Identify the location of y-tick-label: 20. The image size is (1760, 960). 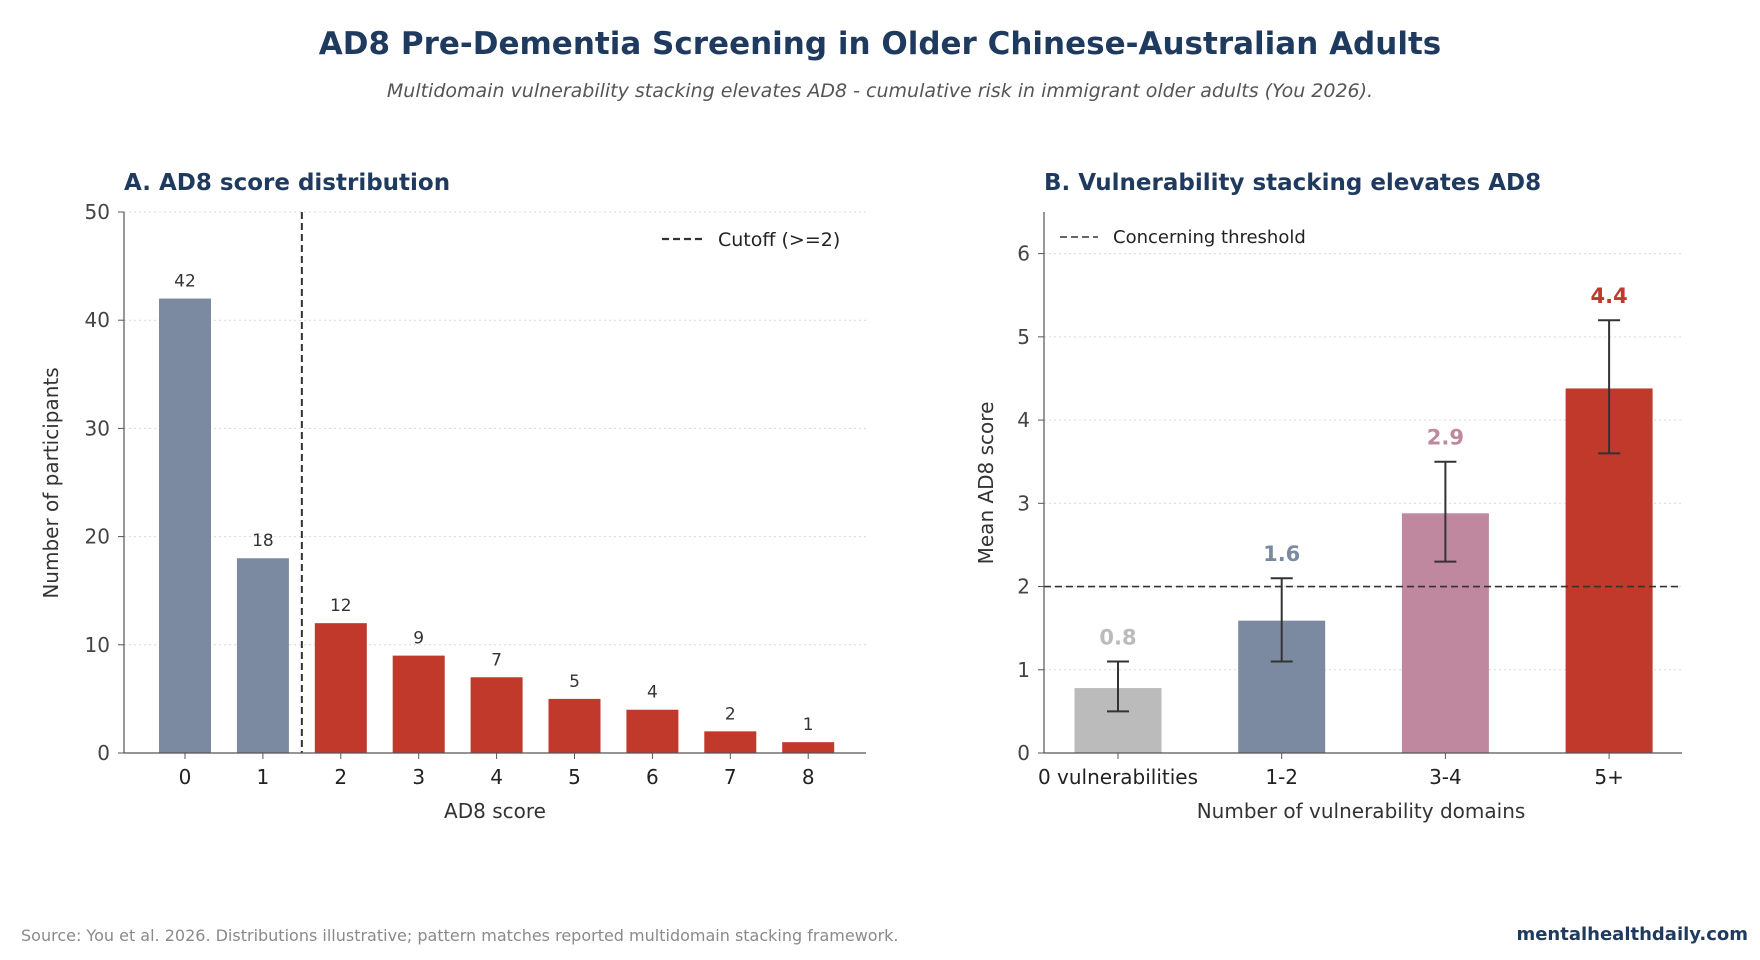
(97, 537).